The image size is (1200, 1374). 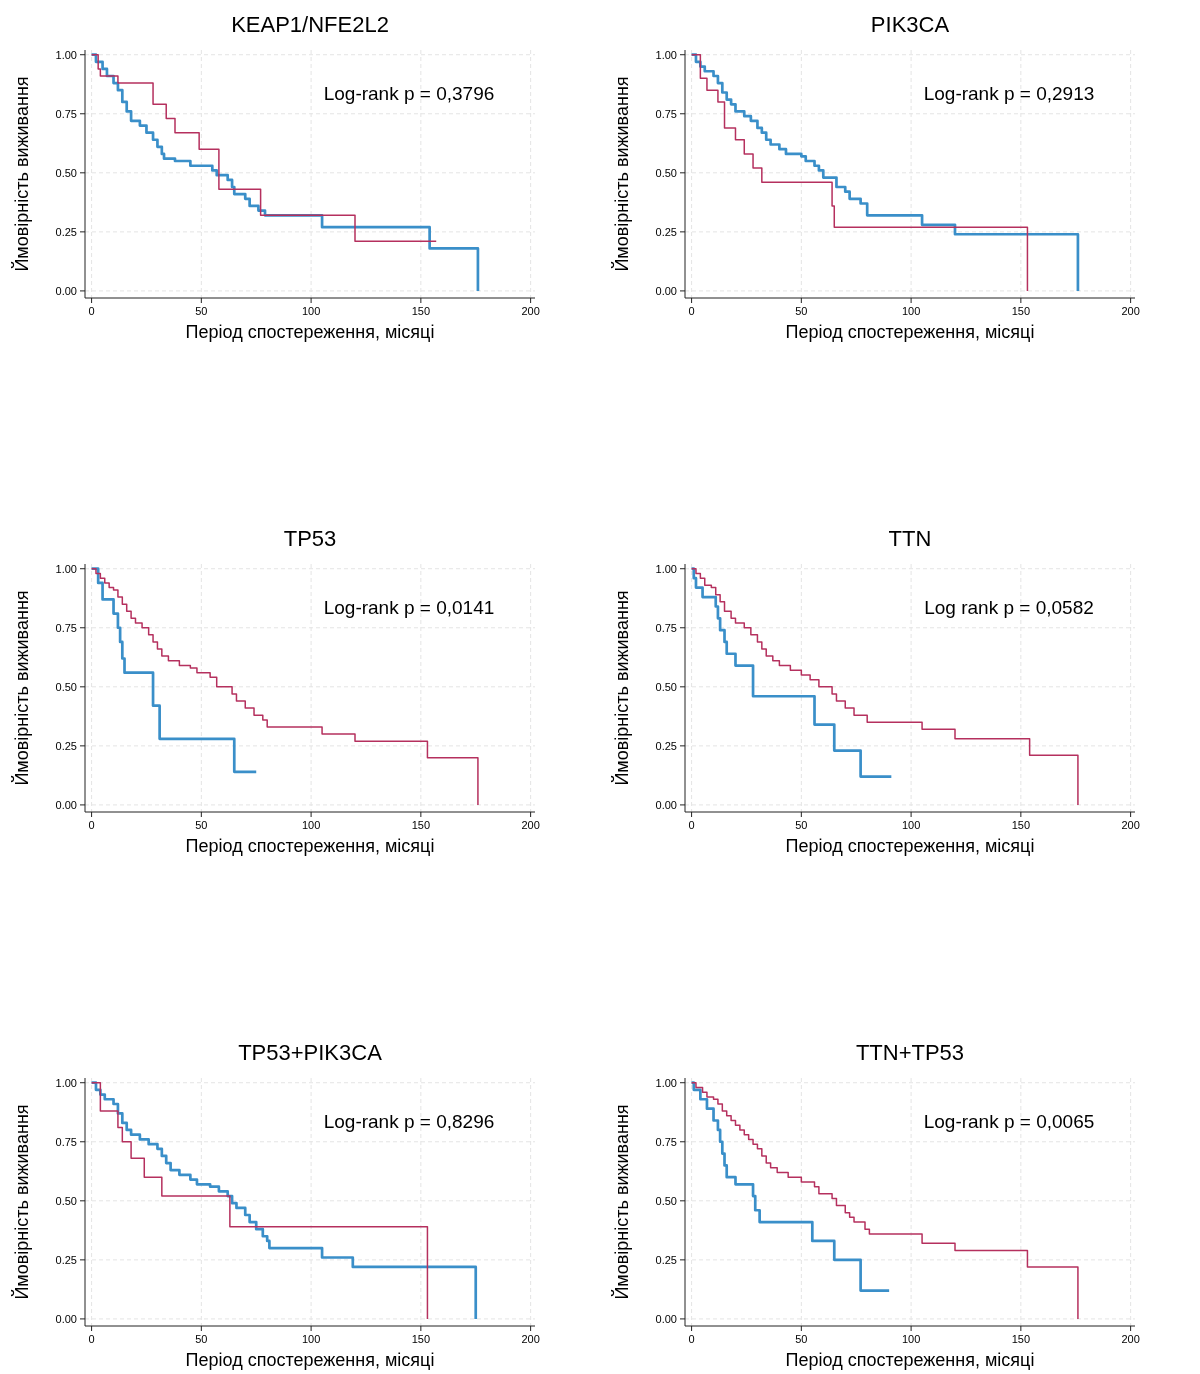 What do you see at coordinates (409, 1121) in the screenshot?
I see `annotation: Log-rank p = 0,8296` at bounding box center [409, 1121].